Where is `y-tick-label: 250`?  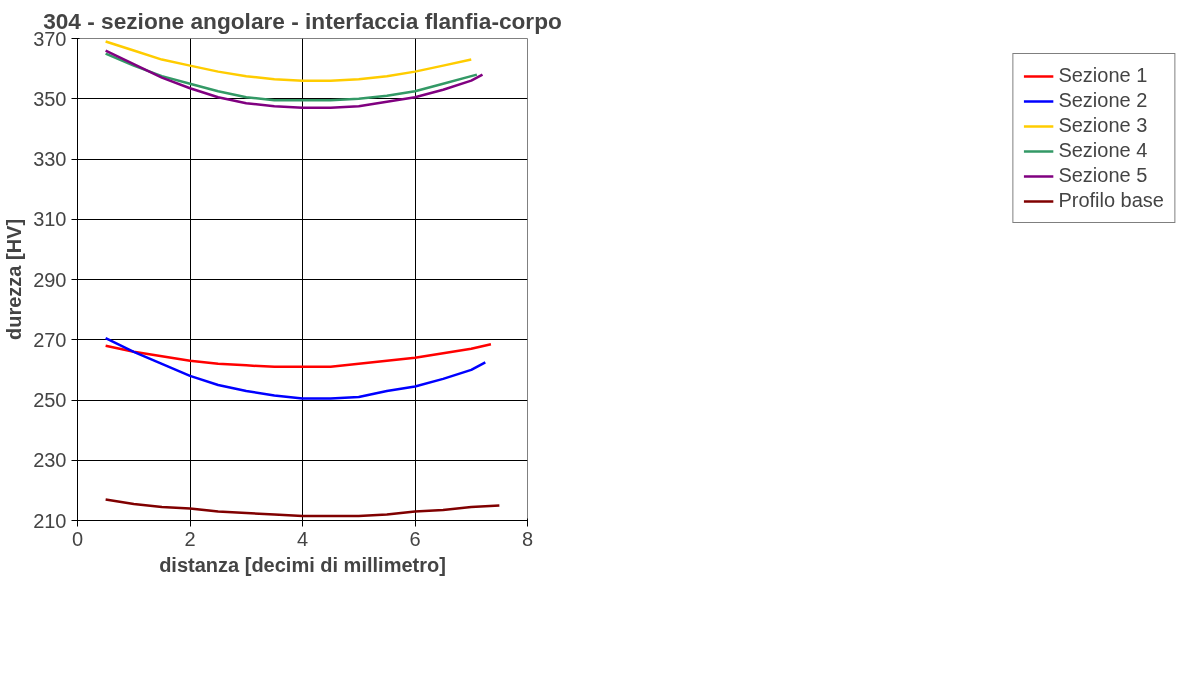 y-tick-label: 250 is located at coordinates (50, 400).